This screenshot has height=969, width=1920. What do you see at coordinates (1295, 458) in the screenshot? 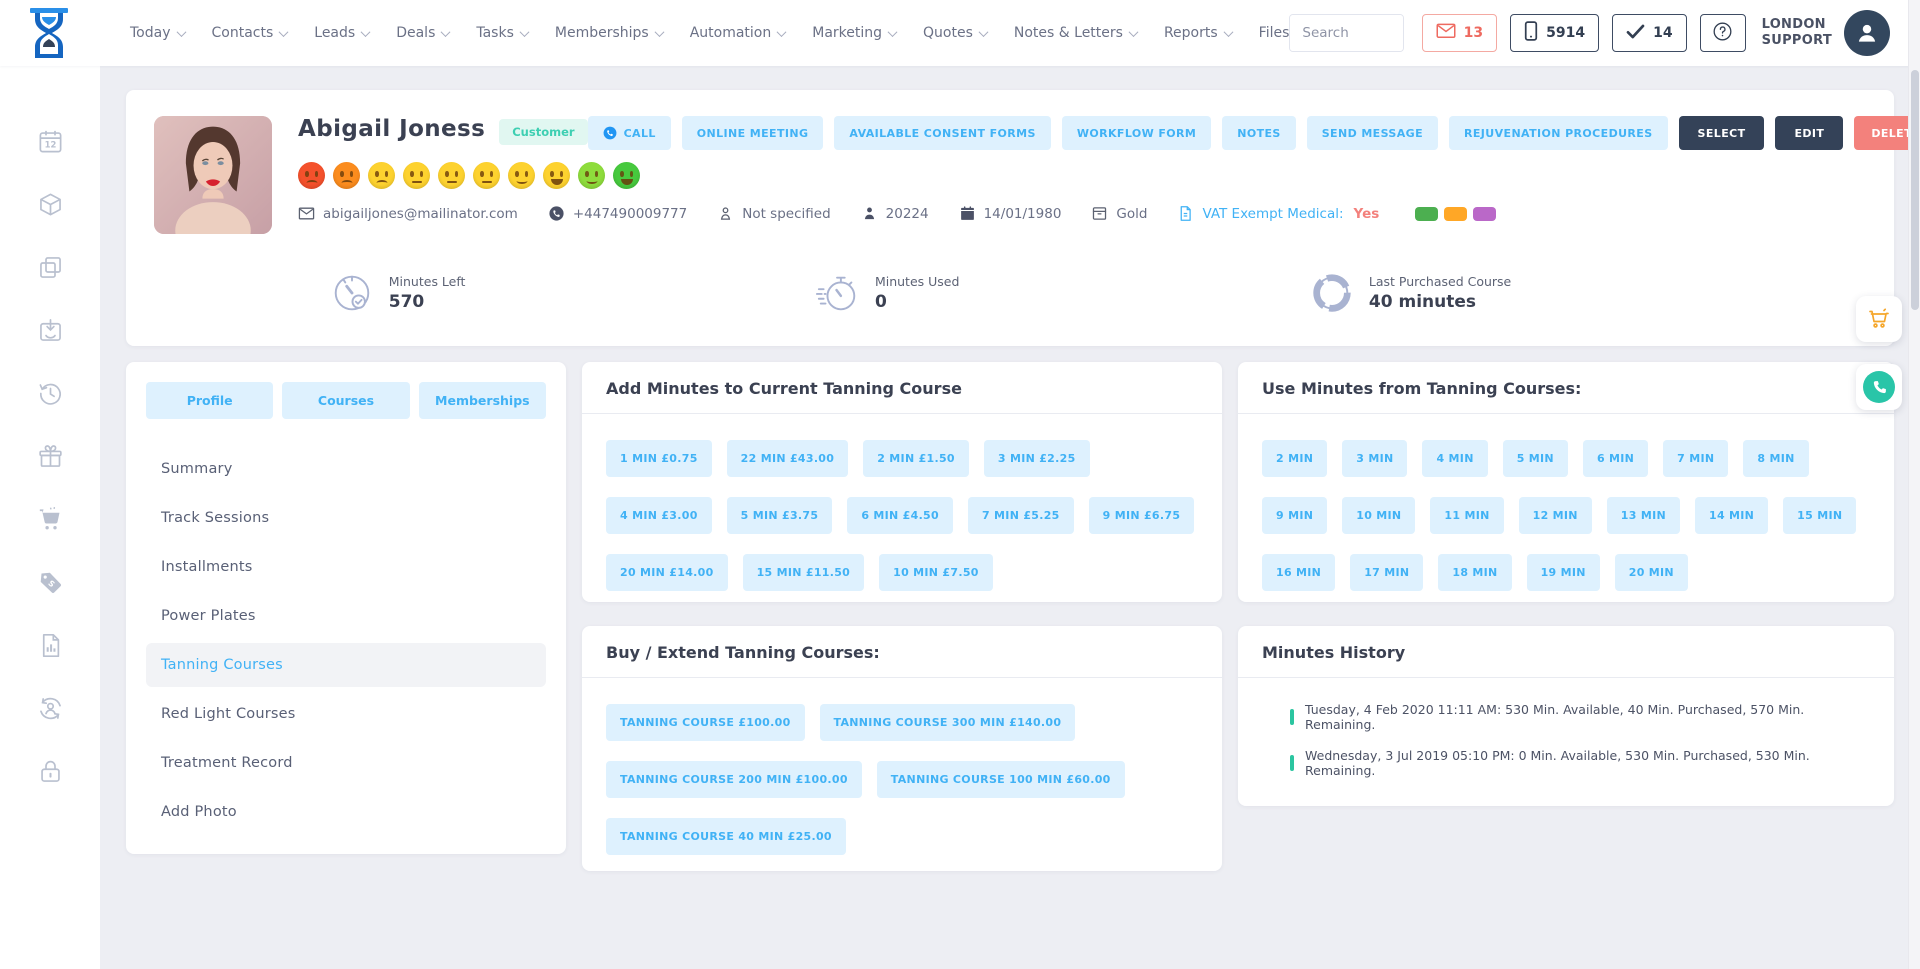
I see `use-minutes-button: 2 MIN` at bounding box center [1295, 458].